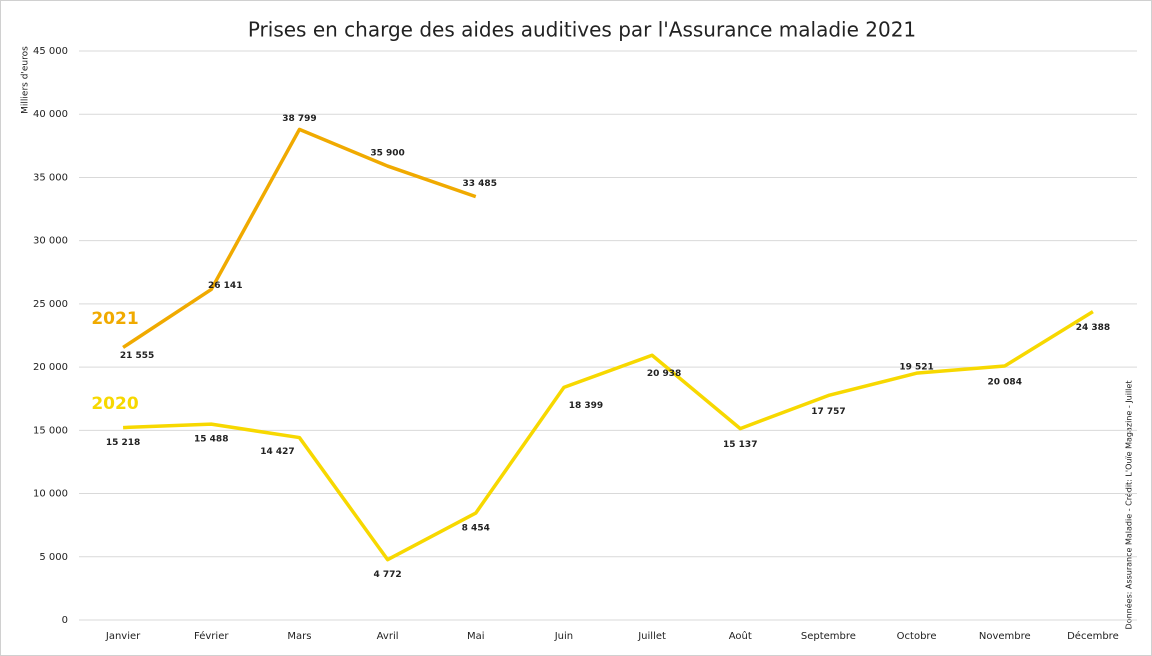  I want to click on x-tick-label: Janvier, so click(123, 636).